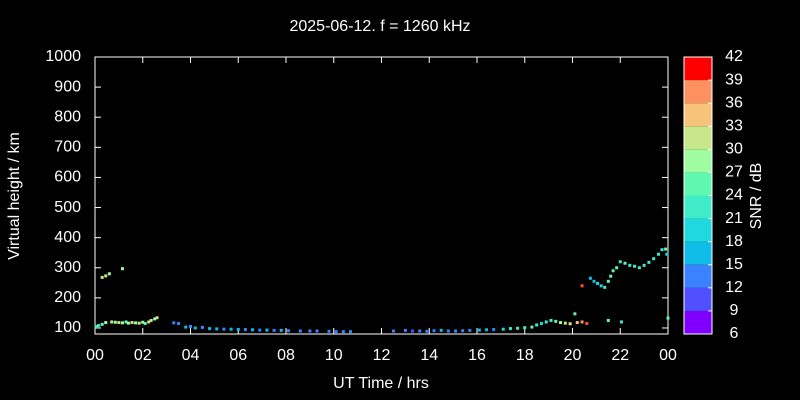 The width and height of the screenshot is (800, 400). Describe the element at coordinates (734, 102) in the screenshot. I see `colorbar-tick-label: 36` at that location.